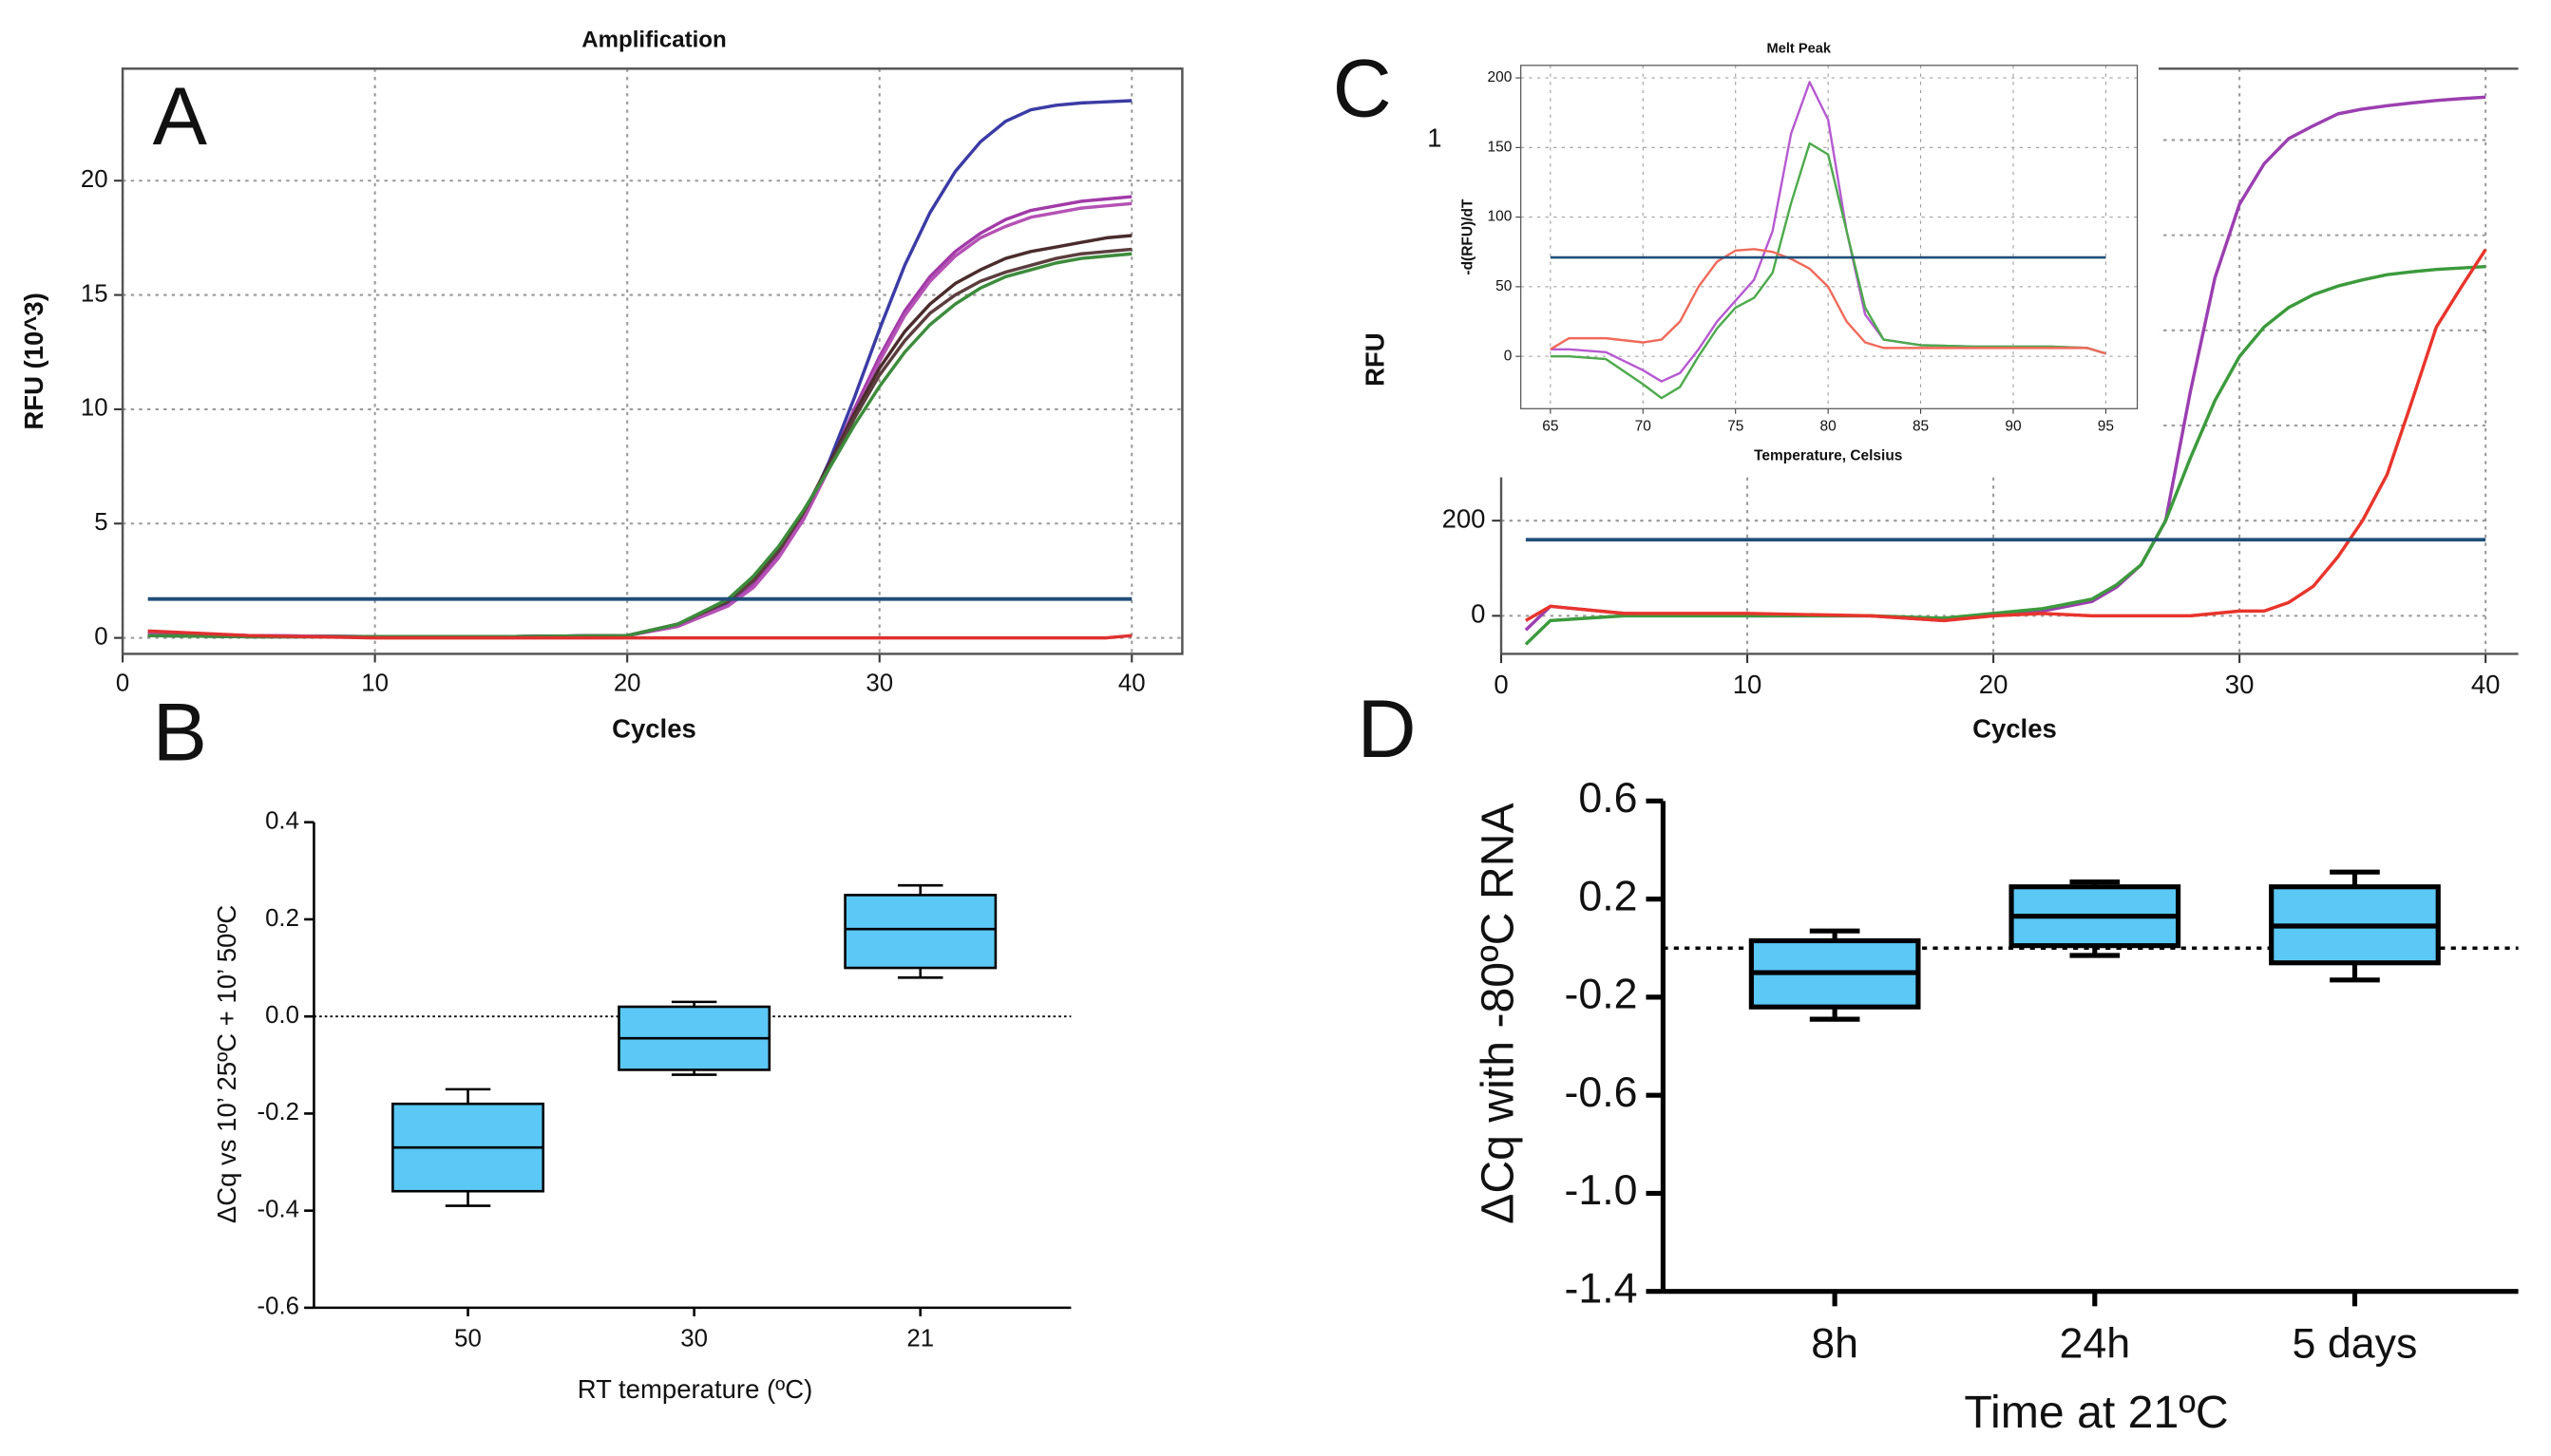 The image size is (2551, 1456). Describe the element at coordinates (1375, 359) in the screenshot. I see `y-axis-label: RFU` at that location.